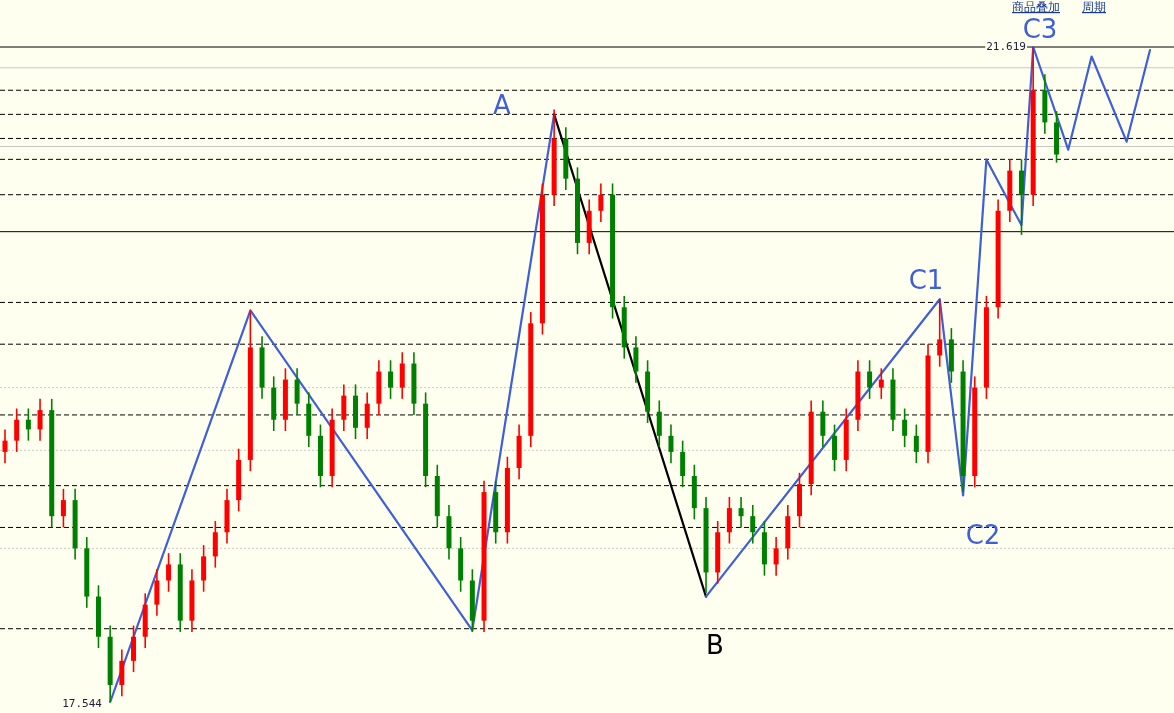  Describe the element at coordinates (82, 703) in the screenshot. I see `annotation: 17.544` at that location.